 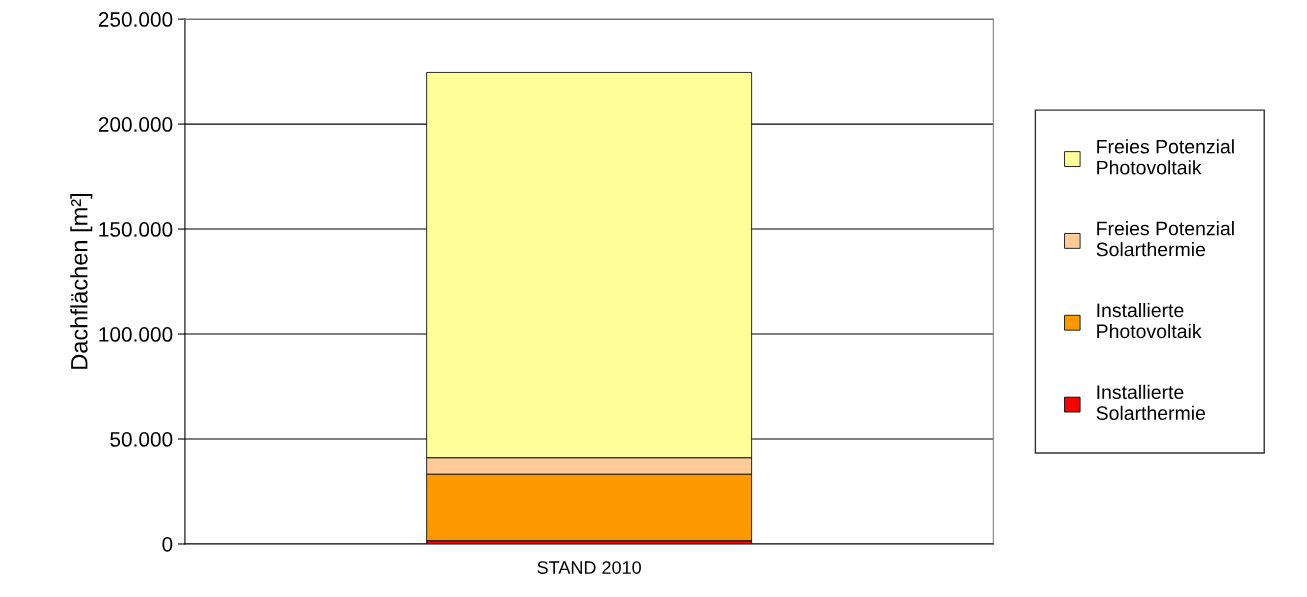 What do you see at coordinates (136, 229) in the screenshot?
I see `y-tick-label: 150.000` at bounding box center [136, 229].